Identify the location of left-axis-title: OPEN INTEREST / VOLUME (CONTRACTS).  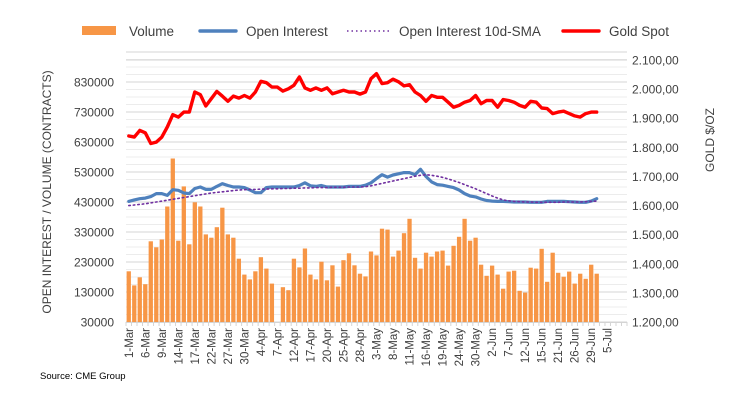
(47, 191).